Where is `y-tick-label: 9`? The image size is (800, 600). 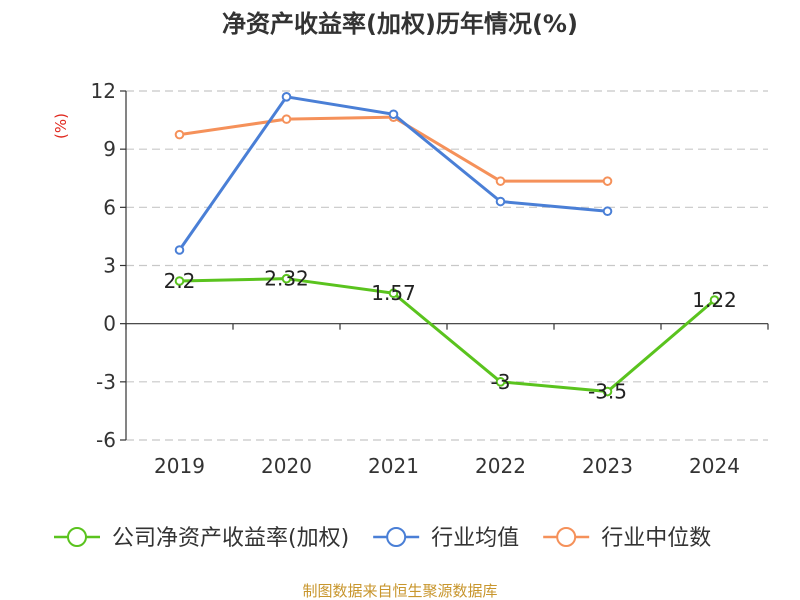 y-tick-label: 9 is located at coordinates (109, 149).